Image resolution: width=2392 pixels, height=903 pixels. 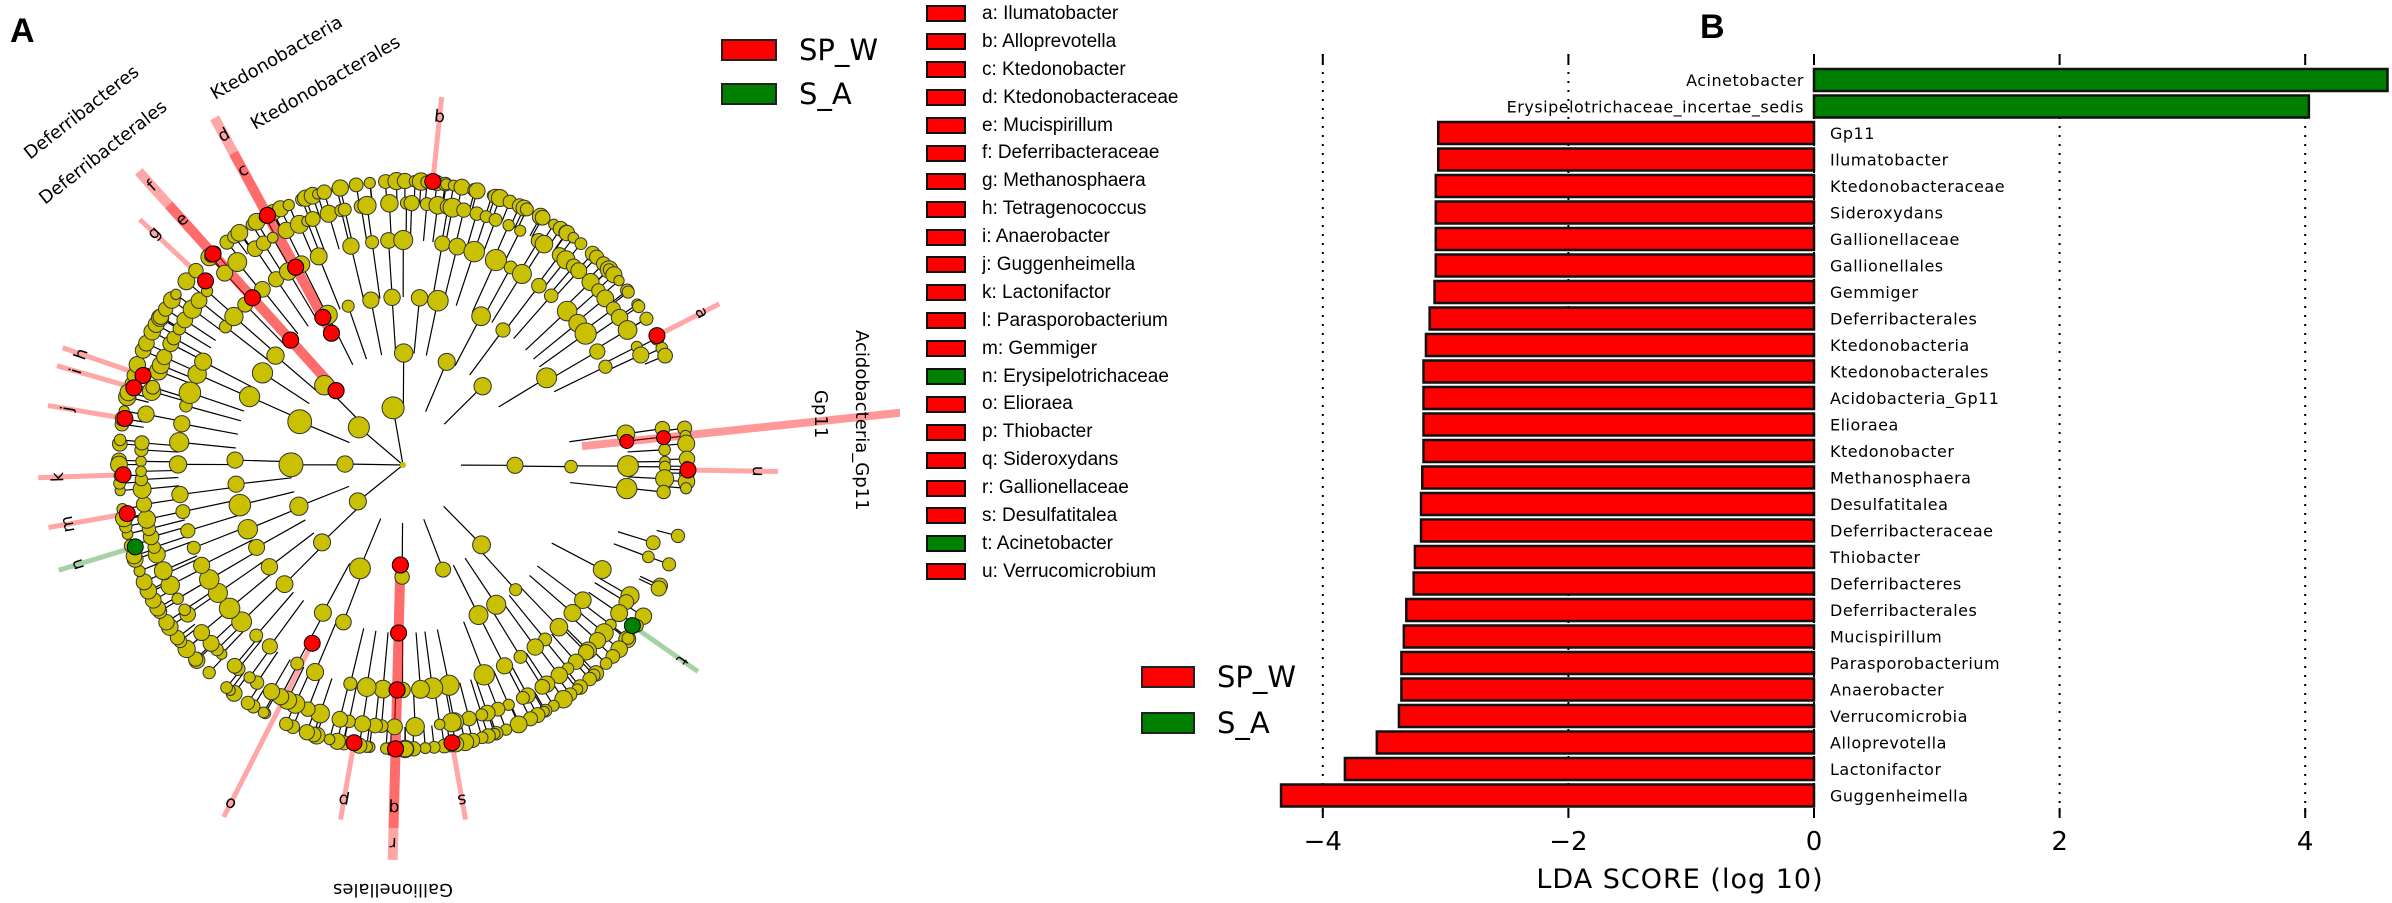 I want to click on clade-name-label: Acidobacteria_Gp11, so click(x=861, y=420).